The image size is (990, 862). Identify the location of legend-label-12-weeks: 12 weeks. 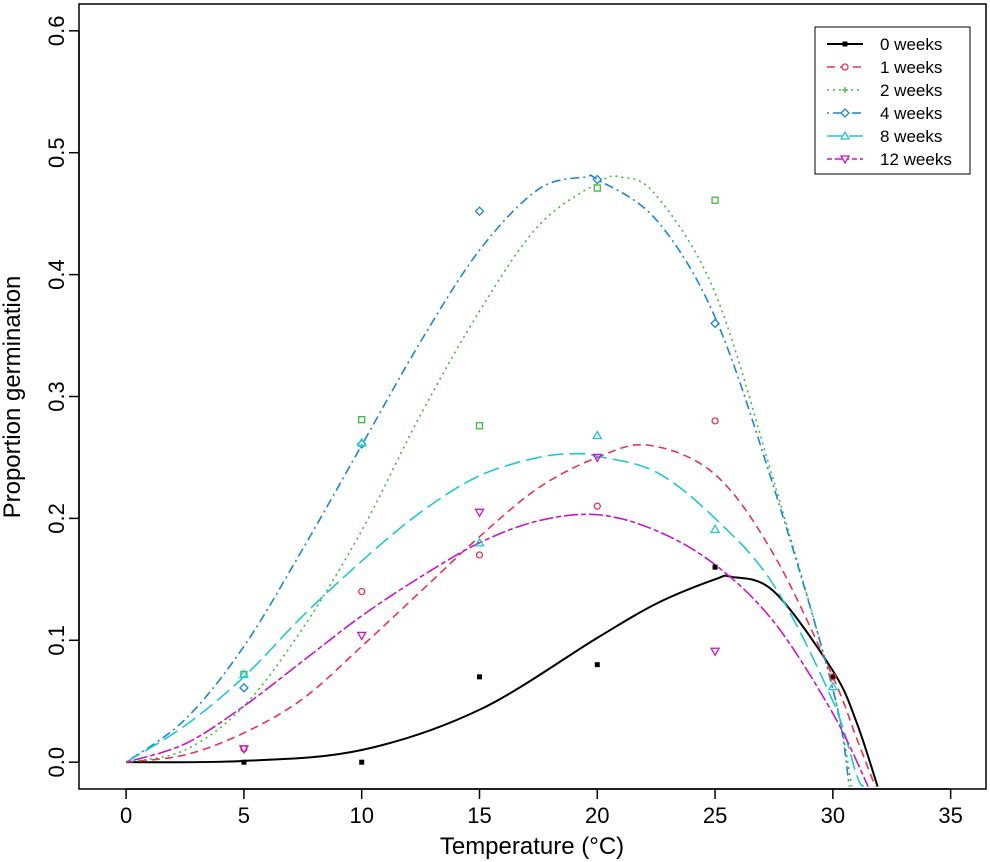
(916, 159).